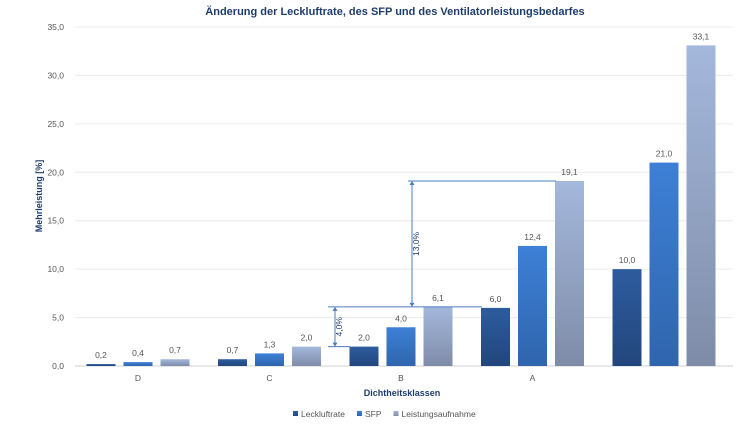 The image size is (750, 429). Describe the element at coordinates (58, 366) in the screenshot. I see `y-tick-label: 0,0` at that location.